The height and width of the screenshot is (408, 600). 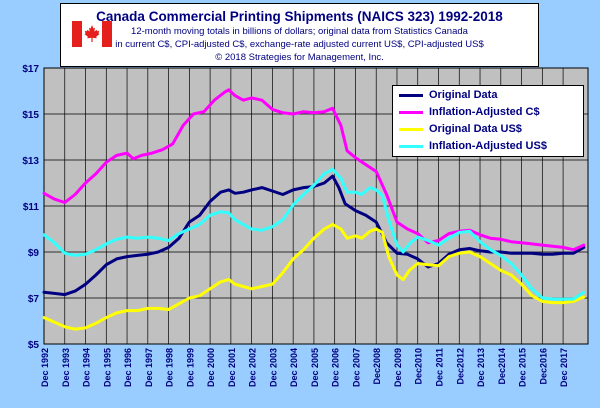 What do you see at coordinates (523, 367) in the screenshot?
I see `x-tick-label: Dec 2015` at bounding box center [523, 367].